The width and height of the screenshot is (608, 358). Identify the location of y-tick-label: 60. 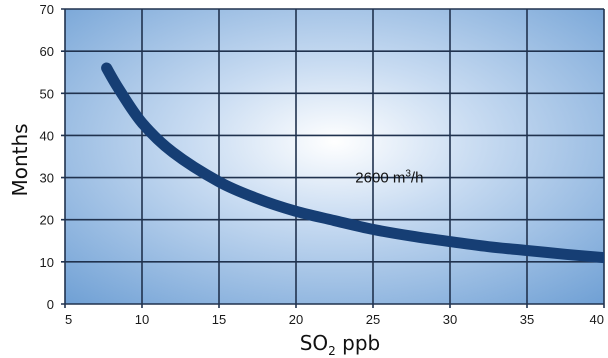
(47, 51).